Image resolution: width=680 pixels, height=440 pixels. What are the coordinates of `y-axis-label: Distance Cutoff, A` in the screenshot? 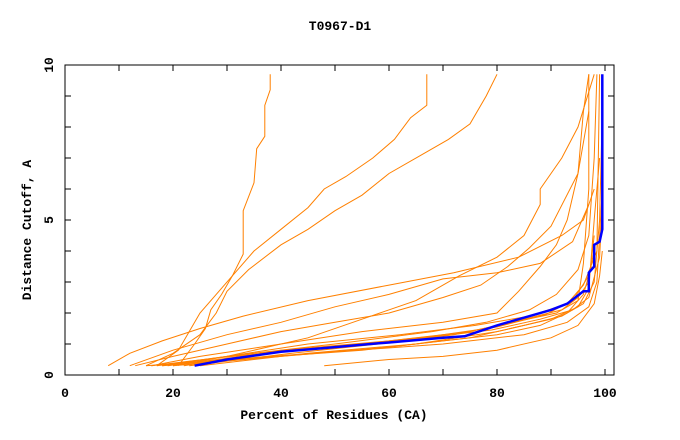 It's located at (27, 230).